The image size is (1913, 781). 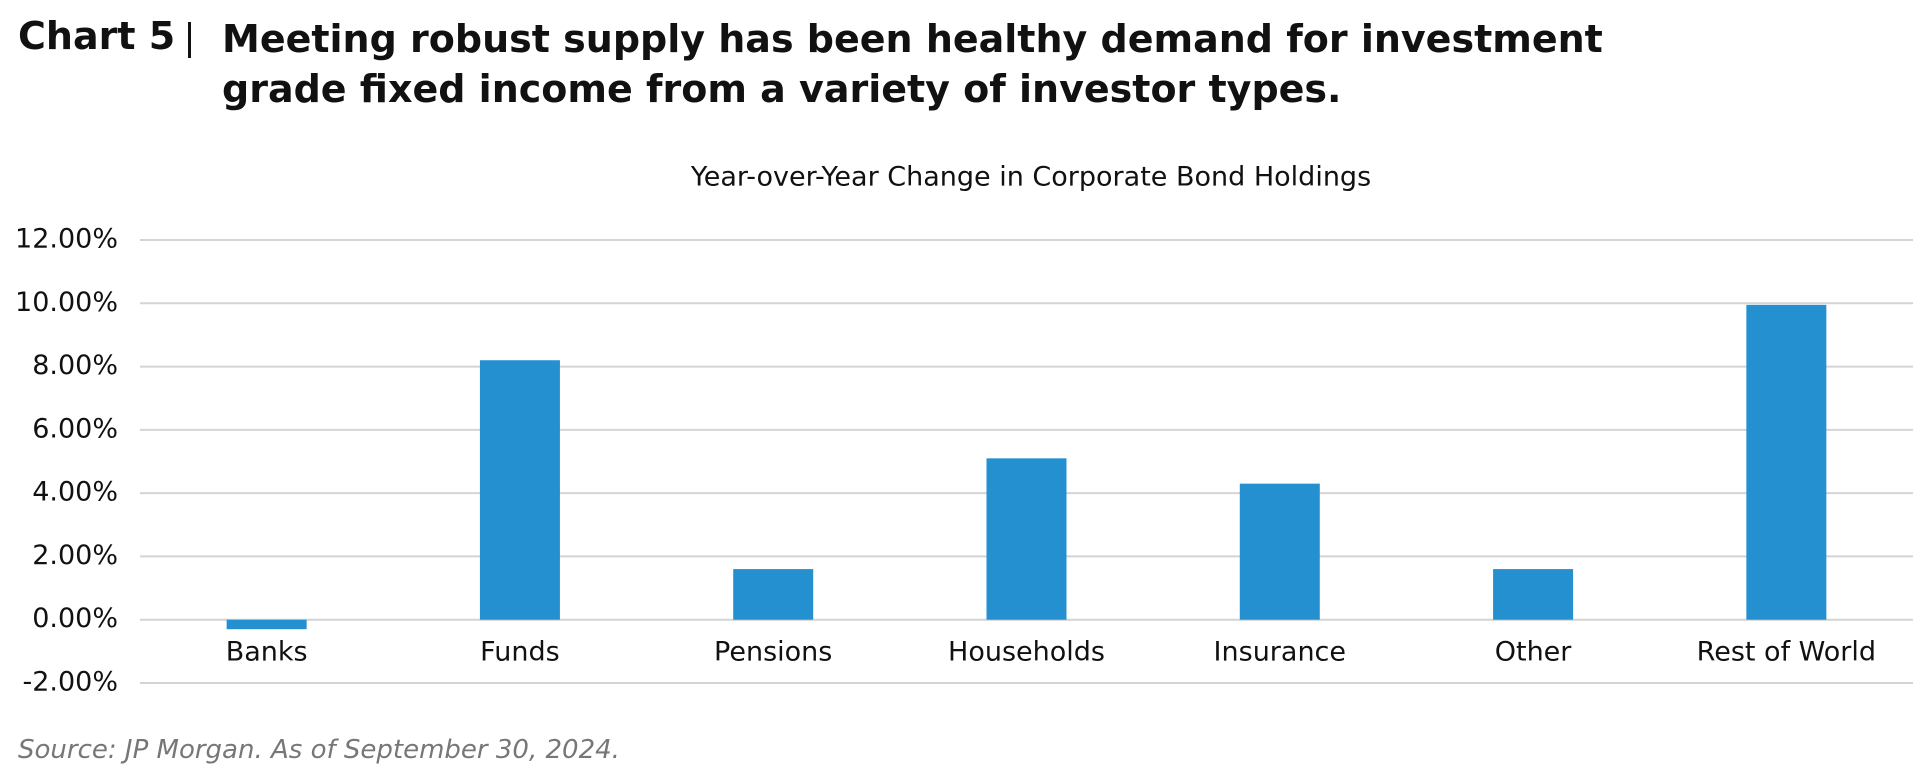 I want to click on x-tick-label: Households, so click(x=1026, y=652).